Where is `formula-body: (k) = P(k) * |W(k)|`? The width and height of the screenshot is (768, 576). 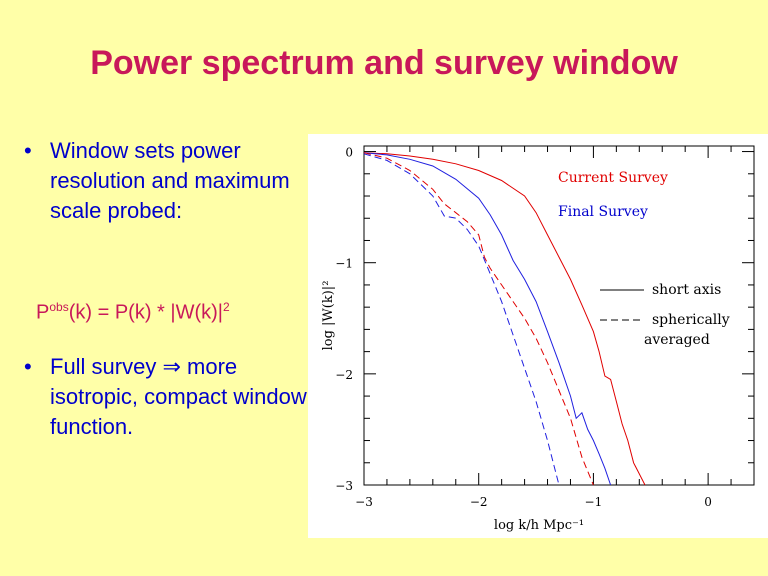 formula-body: (k) = P(k) * |W(k)| is located at coordinates (145, 312).